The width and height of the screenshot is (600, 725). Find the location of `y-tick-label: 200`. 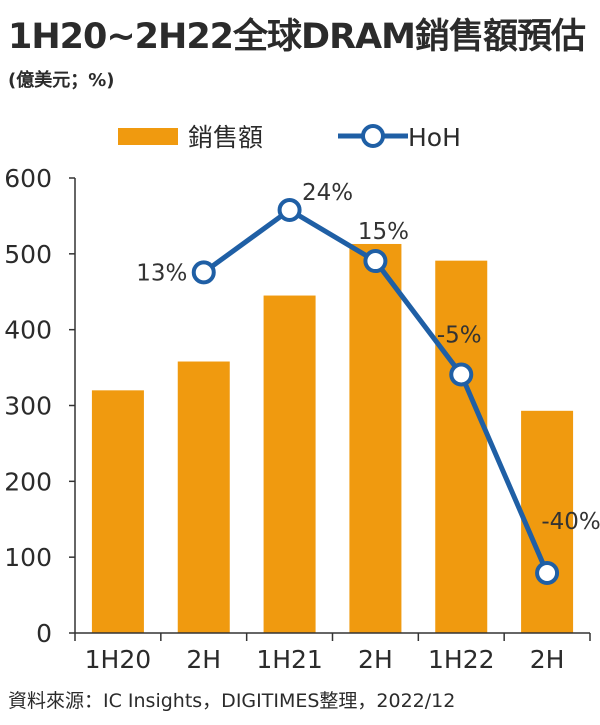

y-tick-label: 200 is located at coordinates (28, 481).